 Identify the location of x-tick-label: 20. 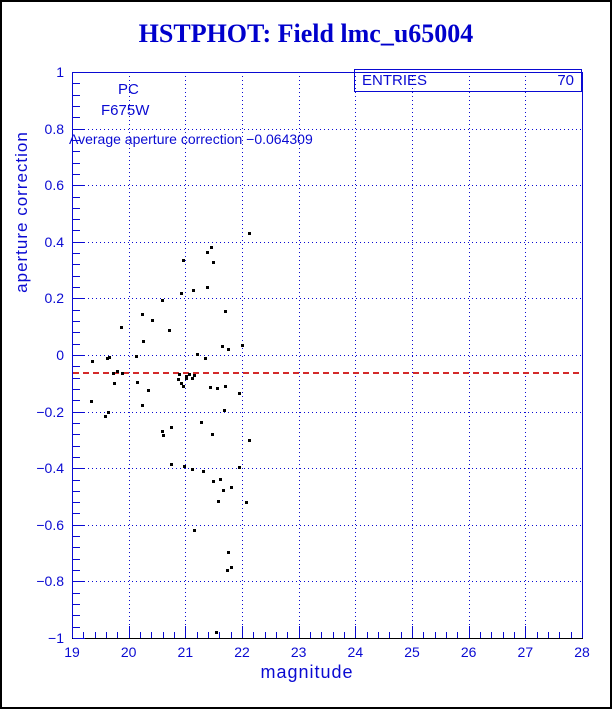
(128, 652).